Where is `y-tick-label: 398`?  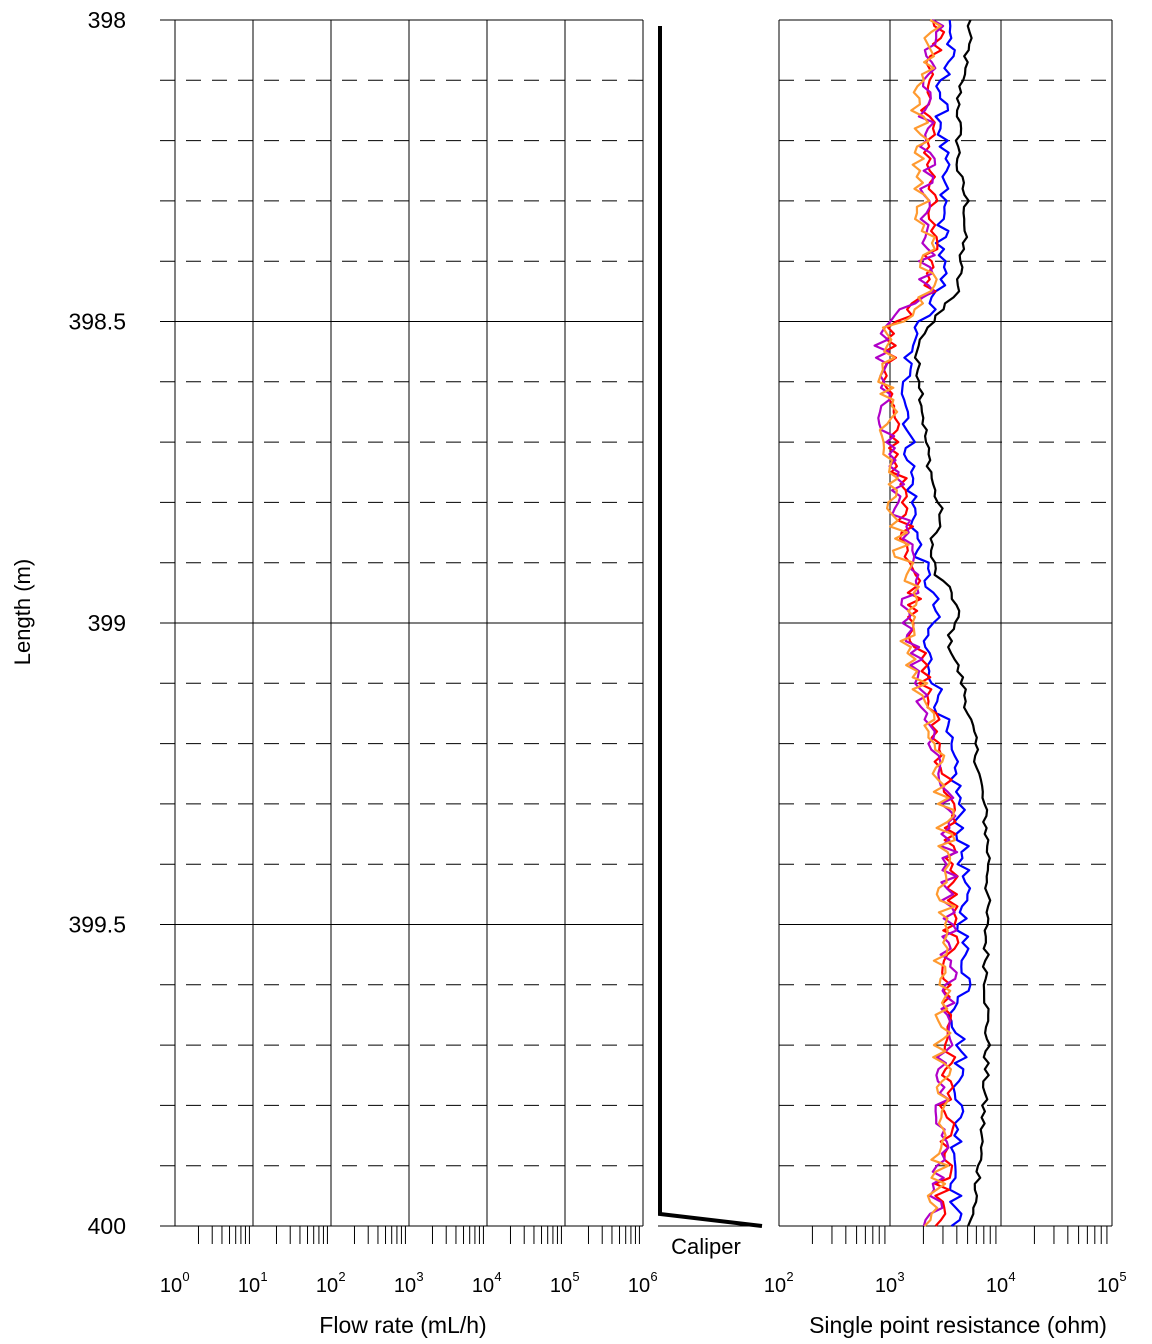 y-tick-label: 398 is located at coordinates (107, 20).